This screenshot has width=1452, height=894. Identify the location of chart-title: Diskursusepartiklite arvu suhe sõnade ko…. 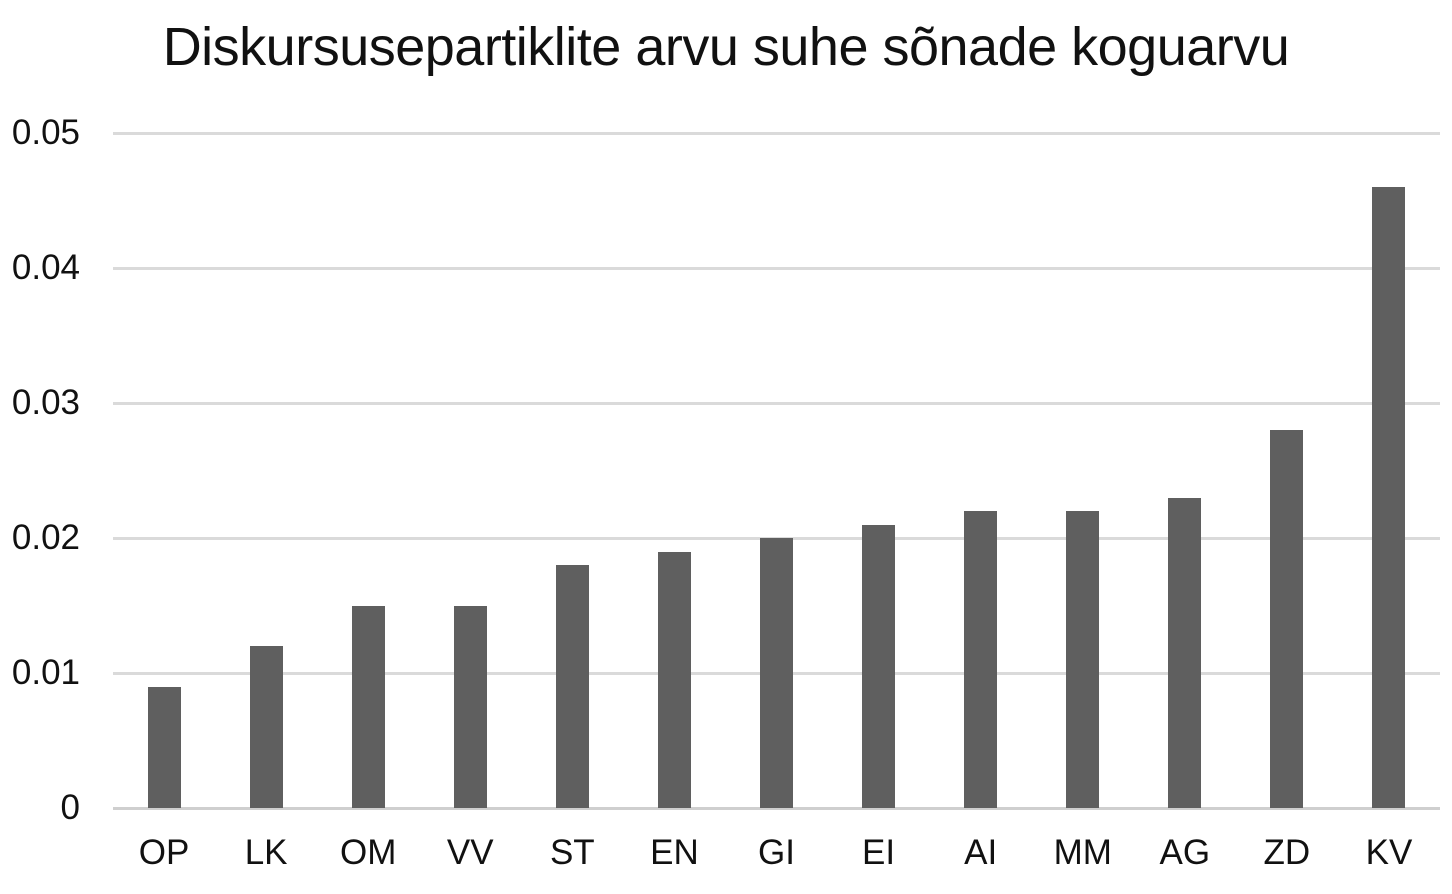
(726, 47).